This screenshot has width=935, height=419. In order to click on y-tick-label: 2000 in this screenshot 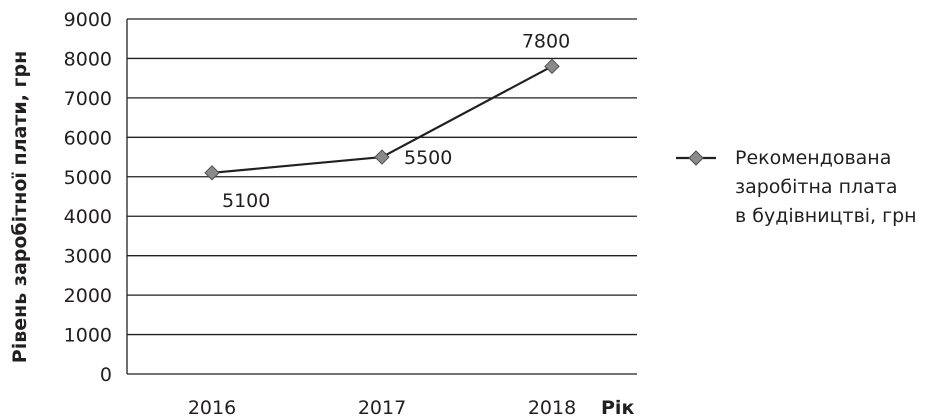, I will do `click(88, 296)`.